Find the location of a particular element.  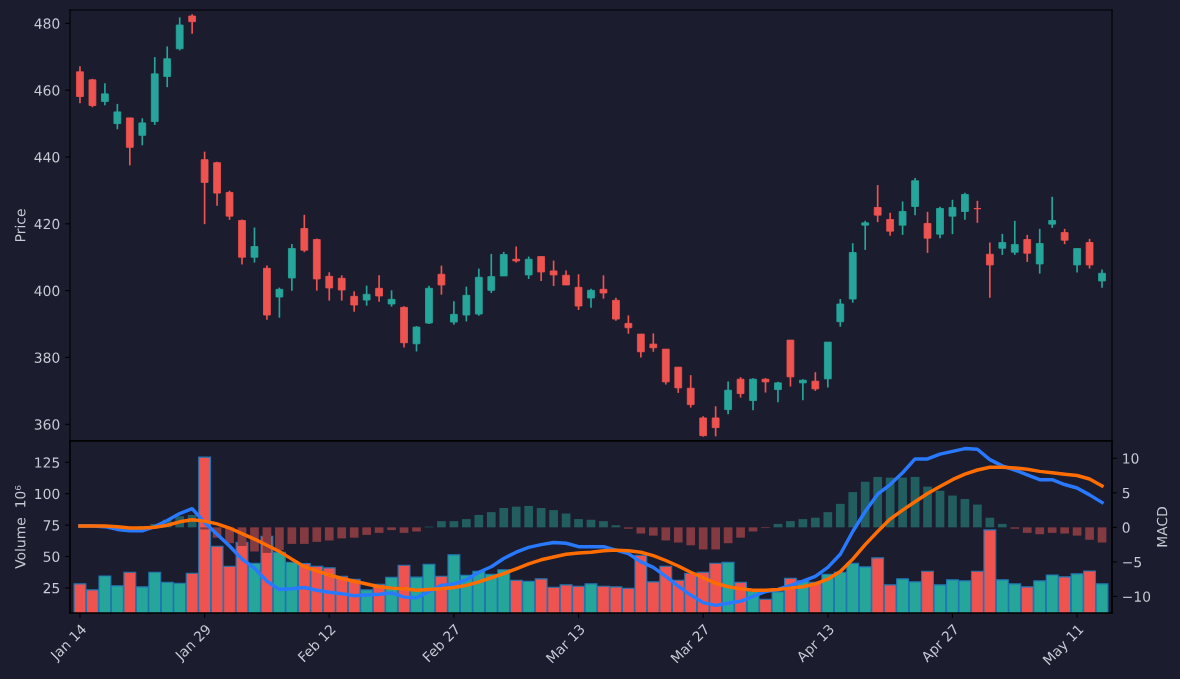

y-axis-title: Price is located at coordinates (20, 225).